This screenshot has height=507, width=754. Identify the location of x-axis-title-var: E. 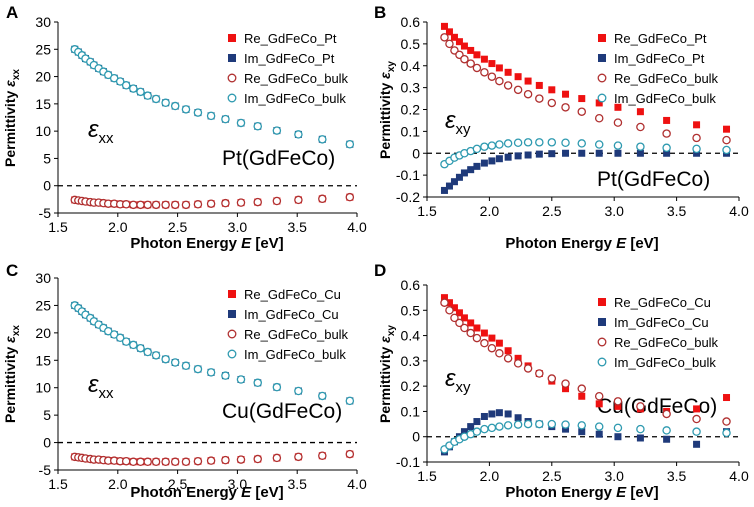
(621, 492).